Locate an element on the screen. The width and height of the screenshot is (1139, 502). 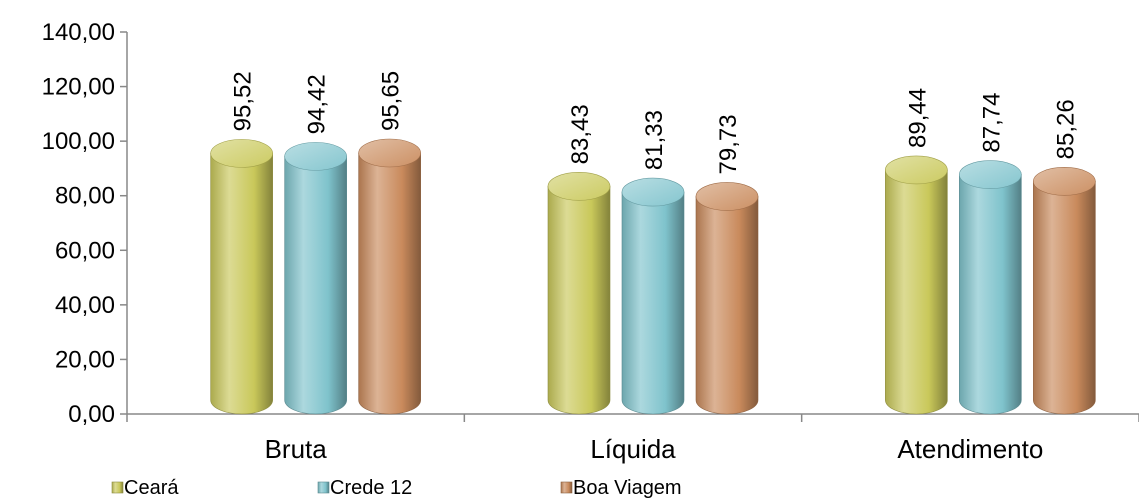
y-tick-label: 20,00 is located at coordinates (85, 359).